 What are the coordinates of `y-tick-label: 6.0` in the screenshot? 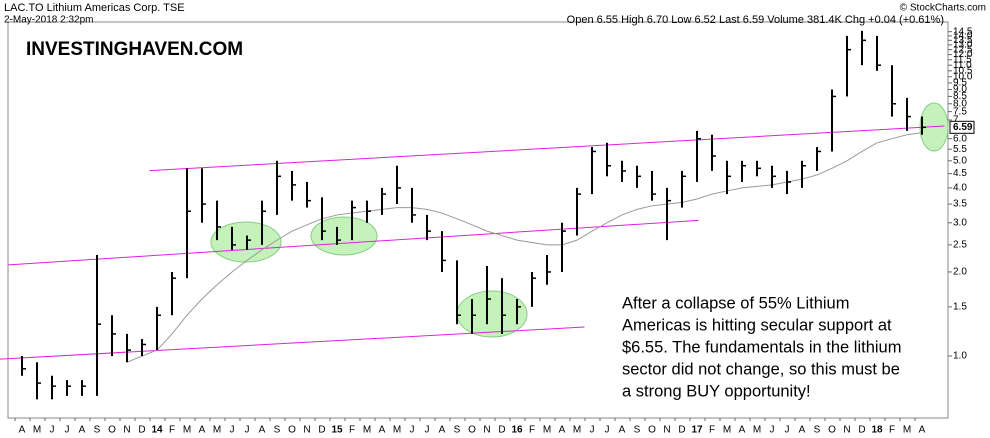 It's located at (960, 138).